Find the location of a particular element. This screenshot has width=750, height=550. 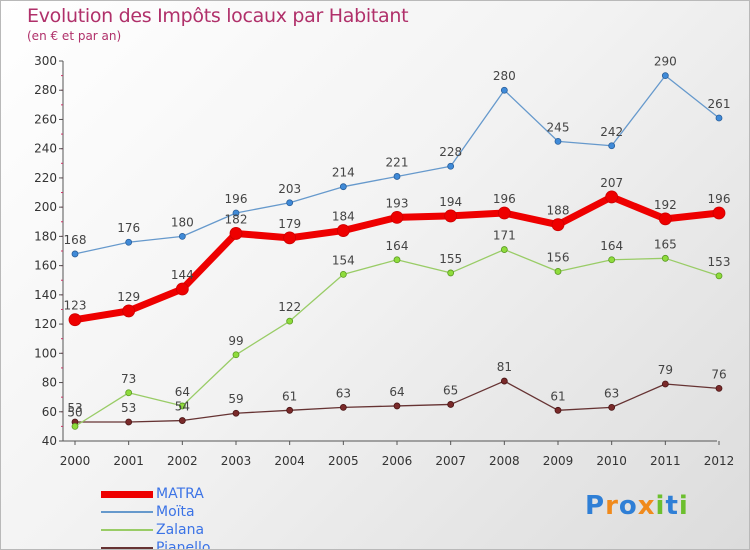

data-label-zalana: 73 is located at coordinates (128, 379).